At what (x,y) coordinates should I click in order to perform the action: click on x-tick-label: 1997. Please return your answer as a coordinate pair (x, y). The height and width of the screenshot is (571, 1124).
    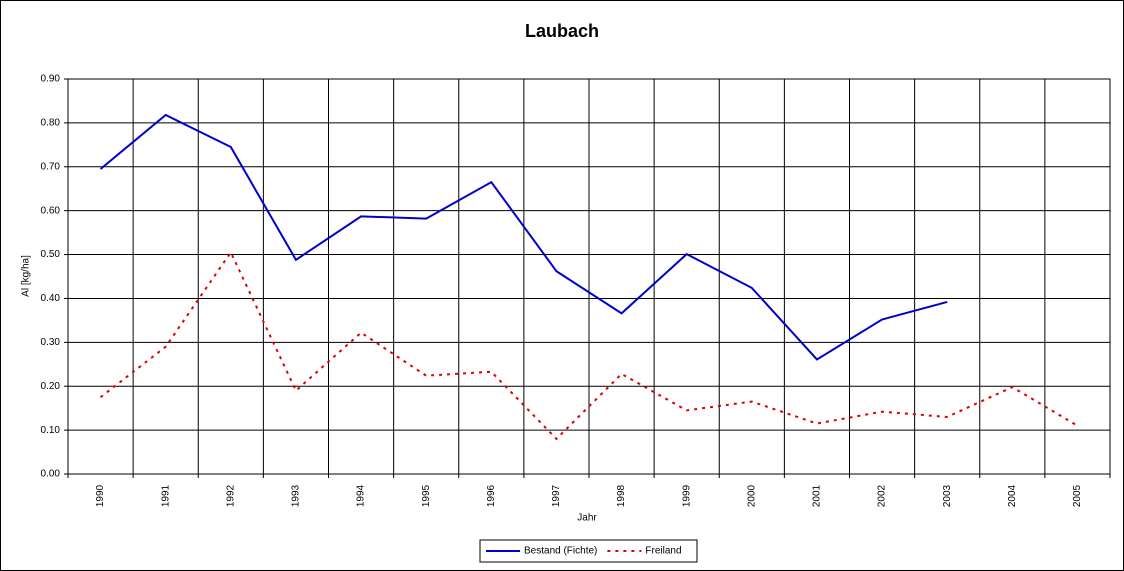
    Looking at the image, I should click on (556, 495).